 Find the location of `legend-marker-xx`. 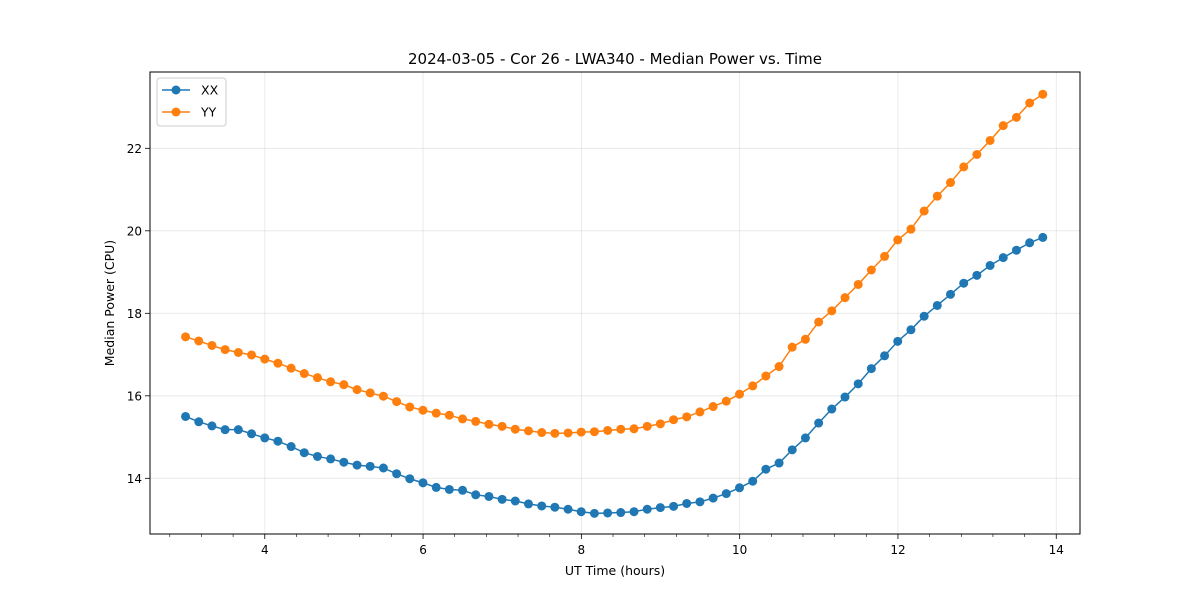

legend-marker-xx is located at coordinates (176, 90).